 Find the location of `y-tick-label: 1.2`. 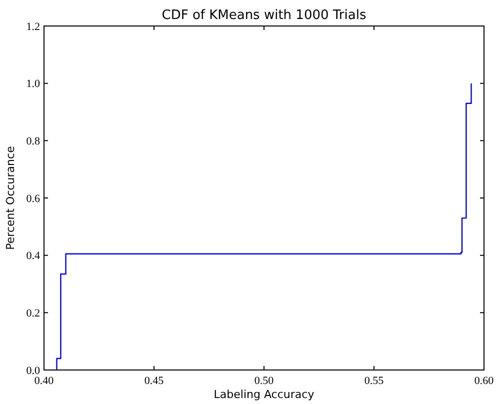

y-tick-label: 1.2 is located at coordinates (33, 26).